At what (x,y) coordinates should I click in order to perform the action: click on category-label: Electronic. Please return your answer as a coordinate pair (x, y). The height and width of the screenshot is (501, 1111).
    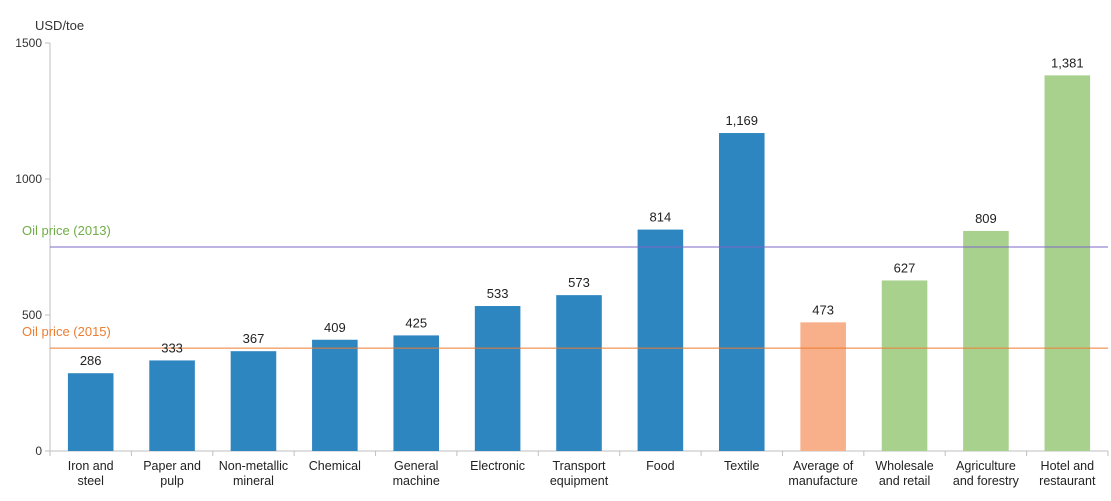
    Looking at the image, I should click on (497, 466).